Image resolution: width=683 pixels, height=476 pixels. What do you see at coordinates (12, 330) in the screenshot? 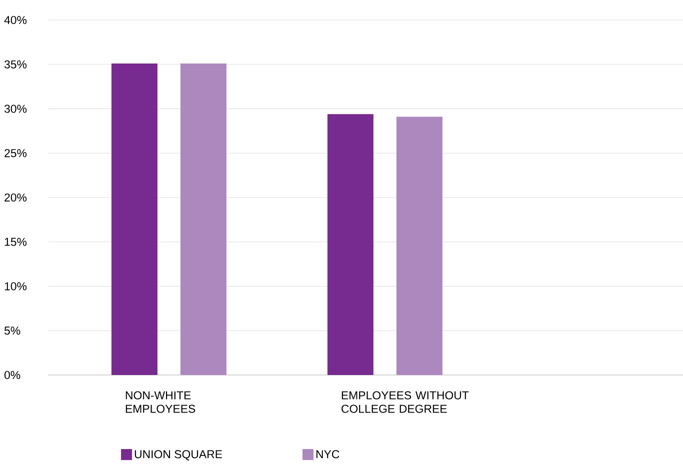
I see `y-tick-label: 5%` at bounding box center [12, 330].